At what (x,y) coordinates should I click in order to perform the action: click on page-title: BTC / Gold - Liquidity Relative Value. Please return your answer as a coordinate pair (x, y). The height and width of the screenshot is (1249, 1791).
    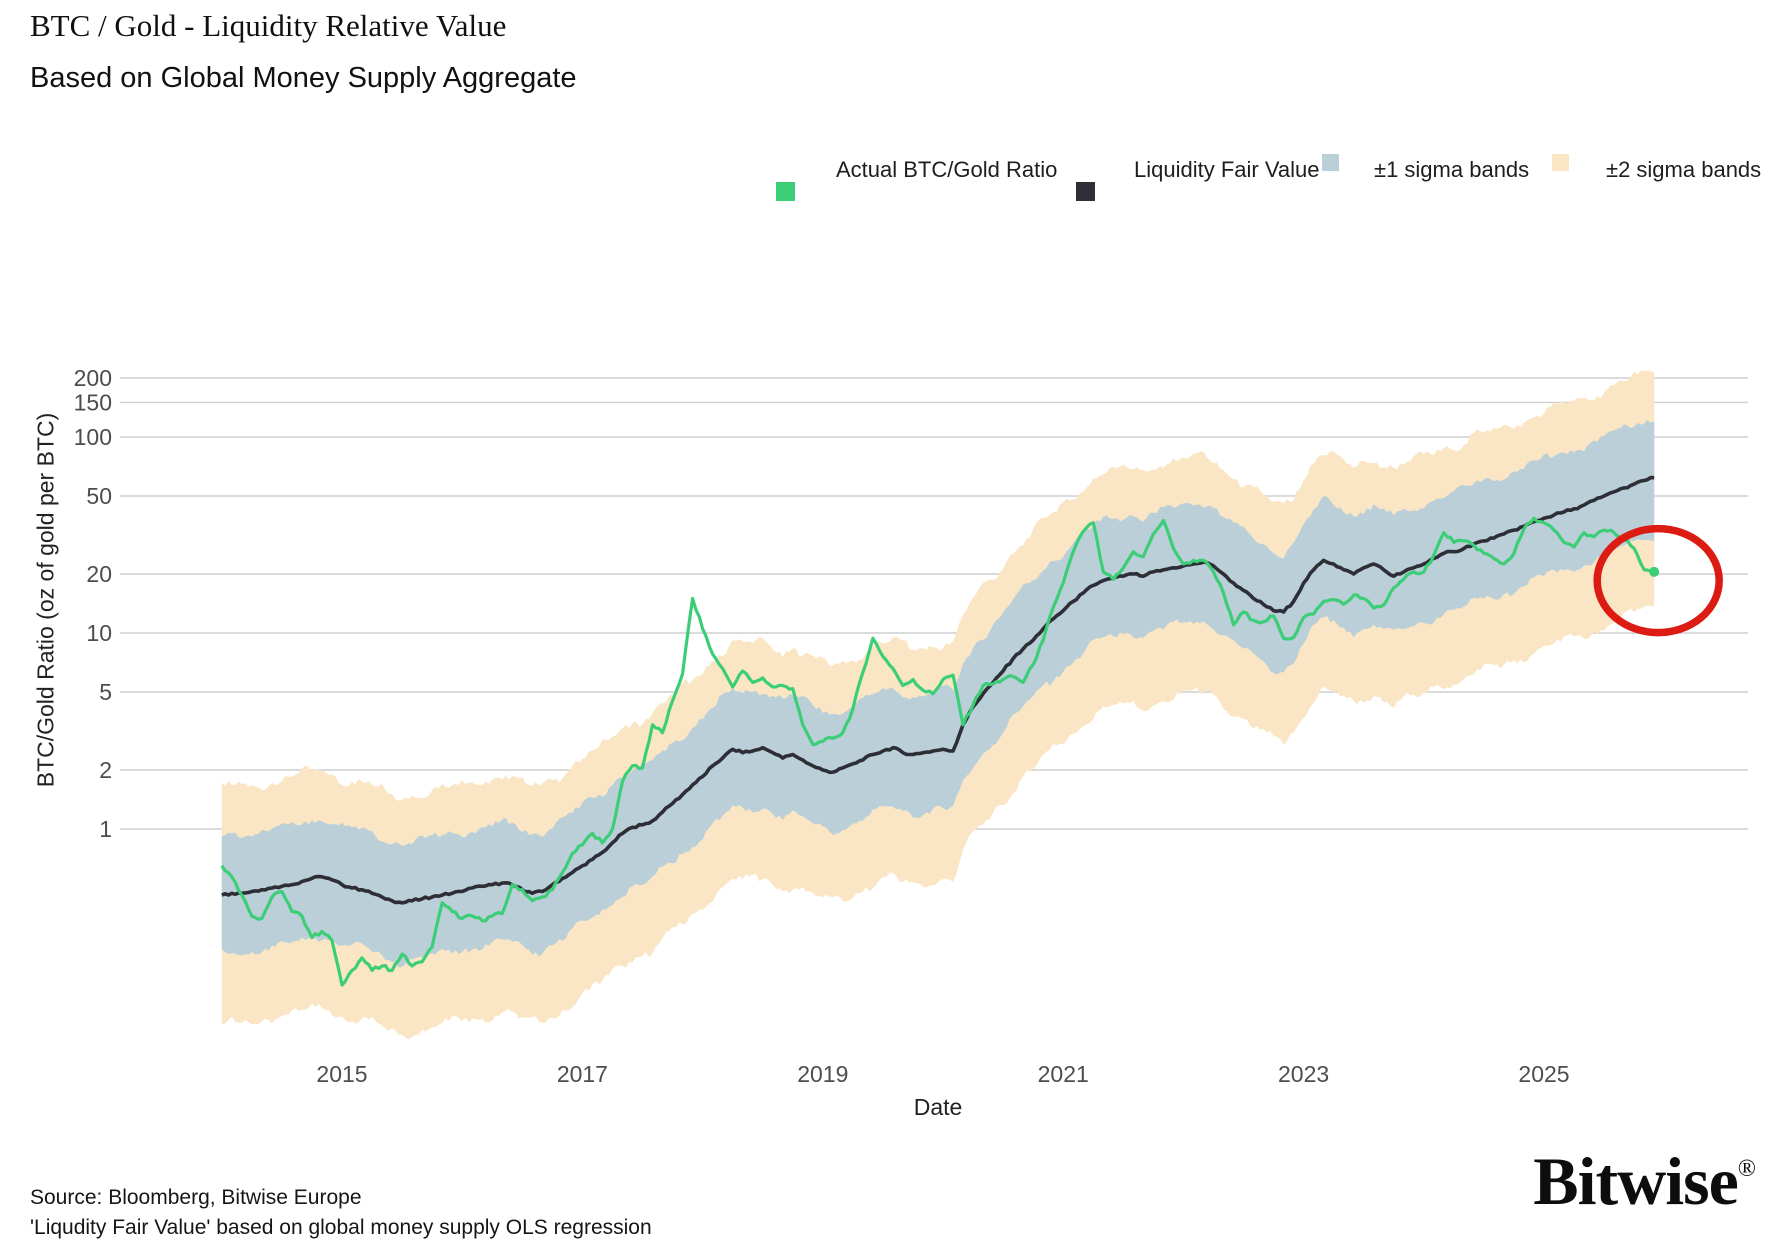
    Looking at the image, I should click on (268, 25).